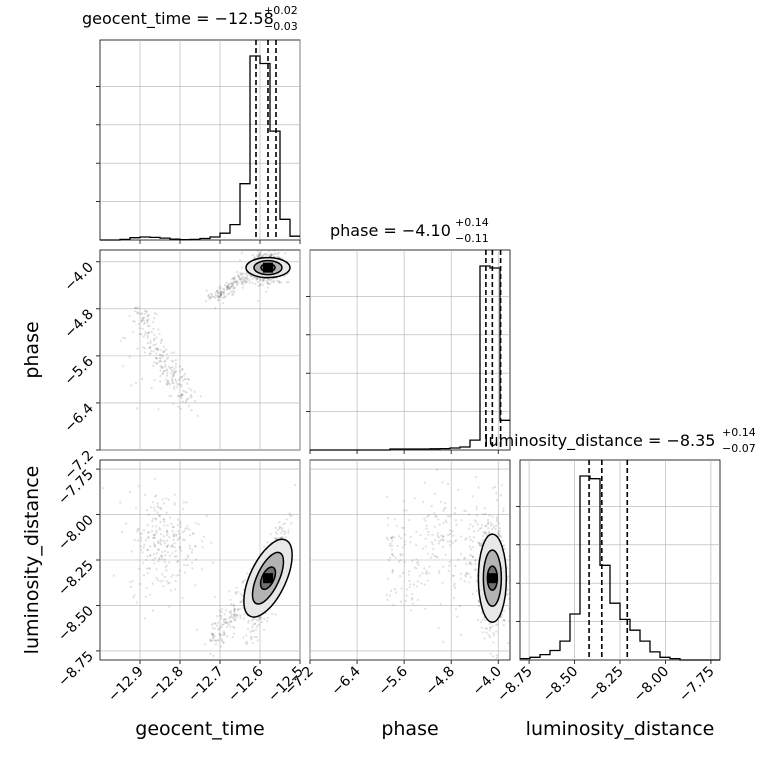 This screenshot has width=760, height=760. What do you see at coordinates (346, 680) in the screenshot?
I see `xtick-label-phase: −6.4` at bounding box center [346, 680].